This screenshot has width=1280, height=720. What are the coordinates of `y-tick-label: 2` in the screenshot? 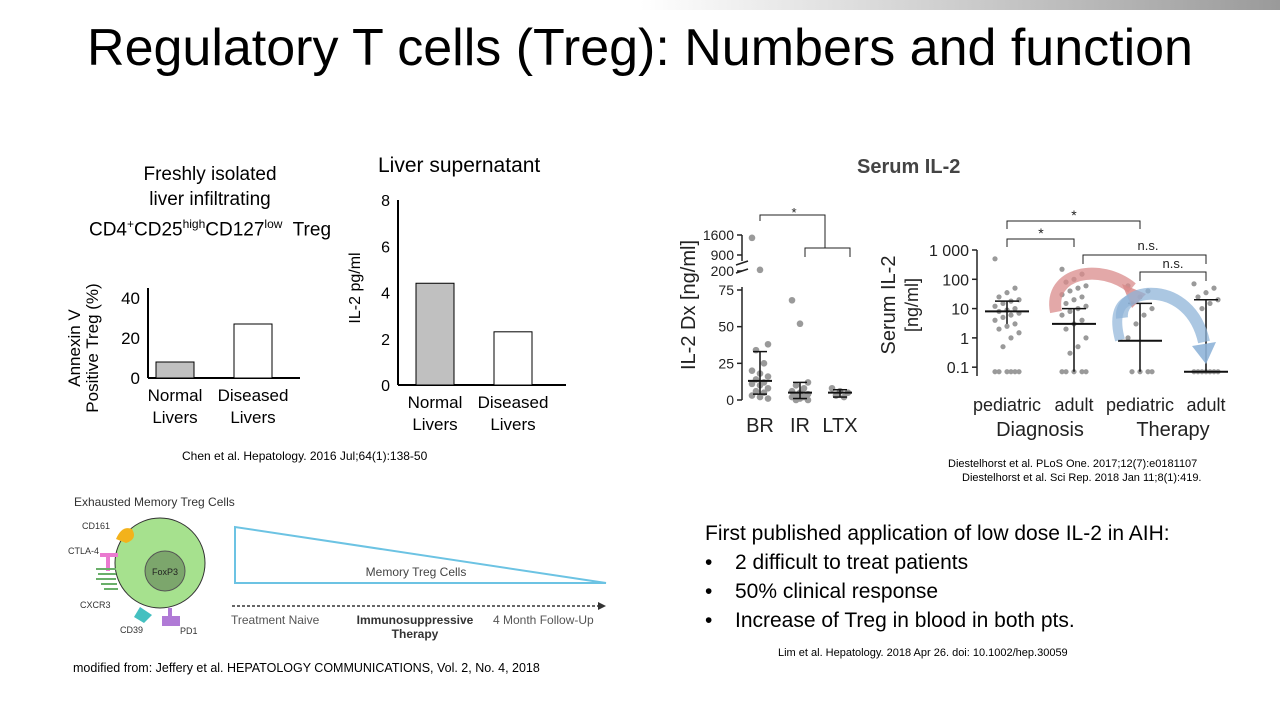 It's located at (385, 340).